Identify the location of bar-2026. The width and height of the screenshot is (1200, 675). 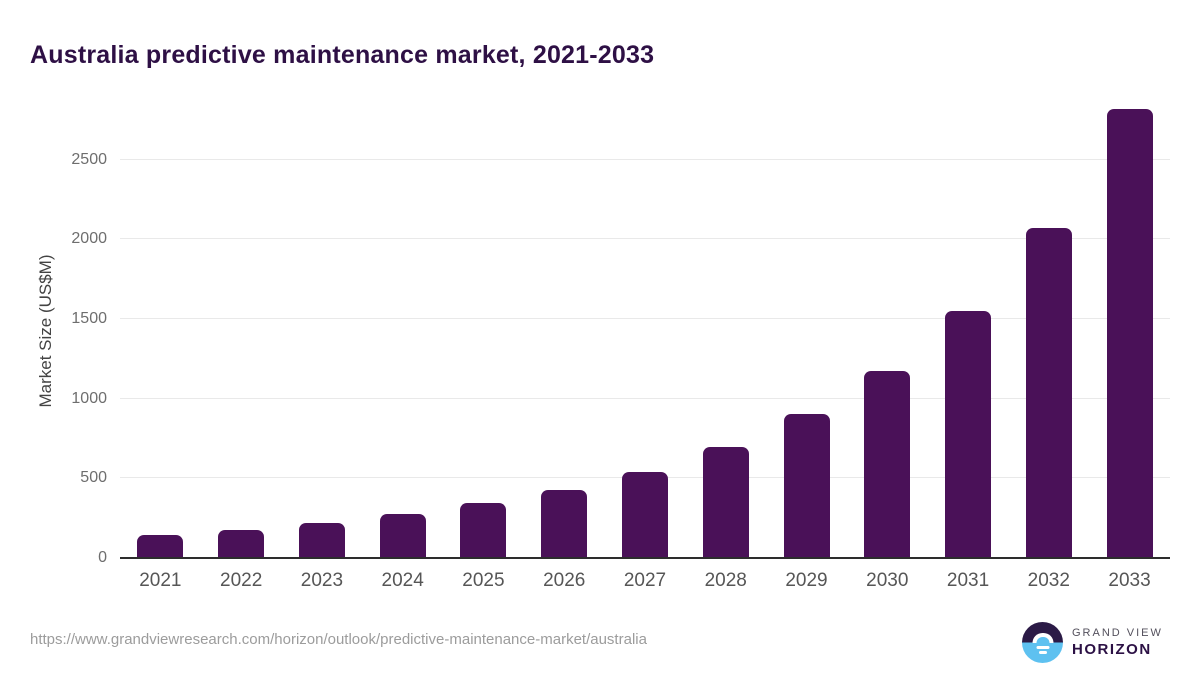
(564, 523).